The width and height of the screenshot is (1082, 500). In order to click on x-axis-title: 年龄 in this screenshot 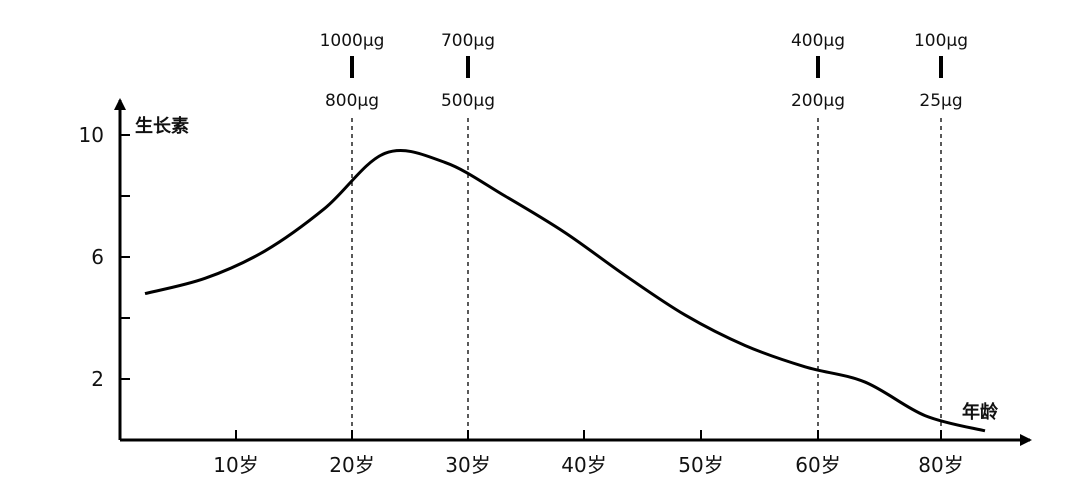, I will do `click(980, 412)`.